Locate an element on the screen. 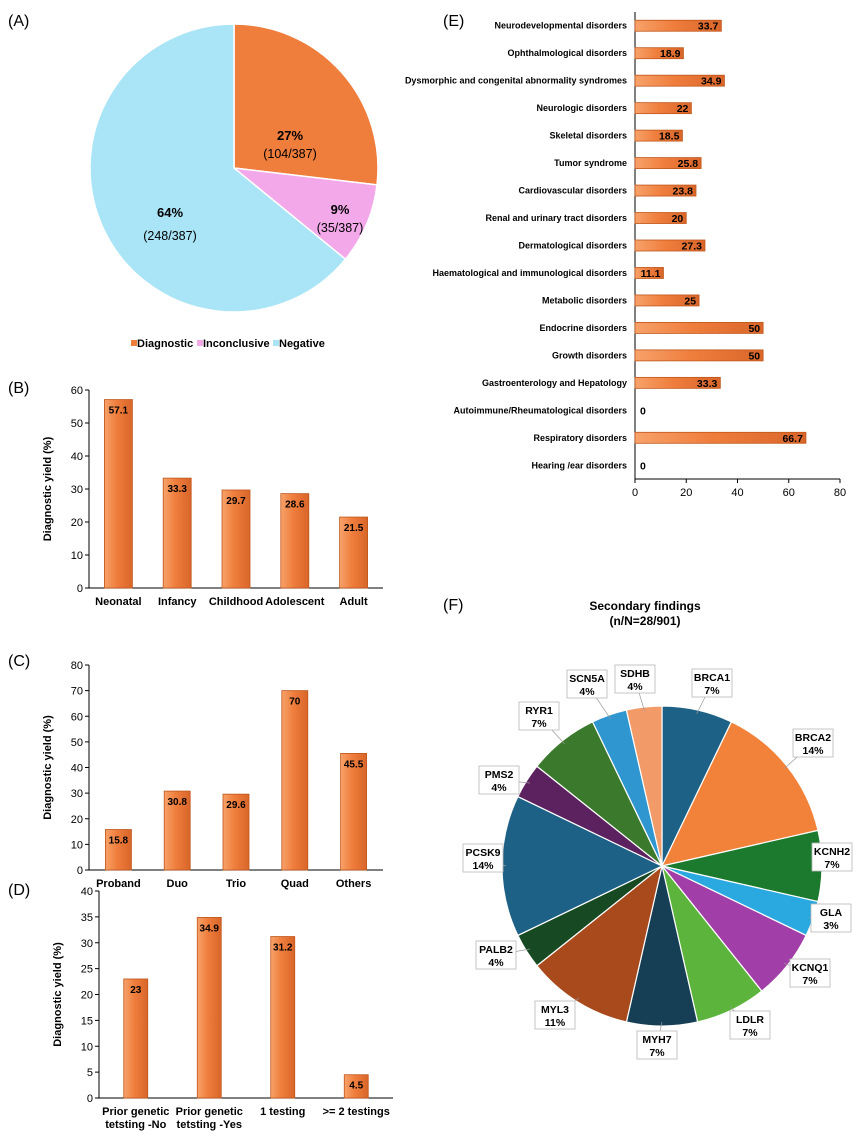 This screenshot has width=858, height=1144. age-group-category-label: Infancy is located at coordinates (177, 602).